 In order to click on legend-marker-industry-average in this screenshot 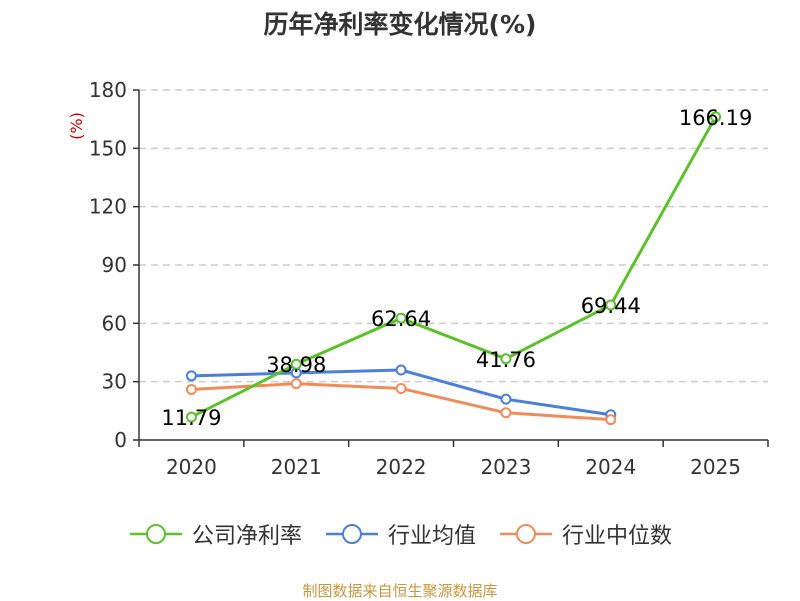, I will do `click(351, 534)`.